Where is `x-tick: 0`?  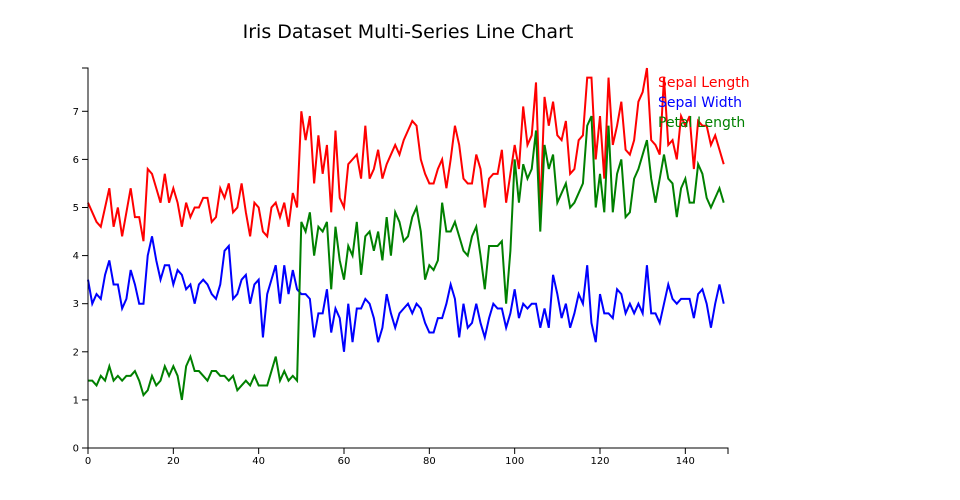 x-tick: 0 is located at coordinates (88, 457).